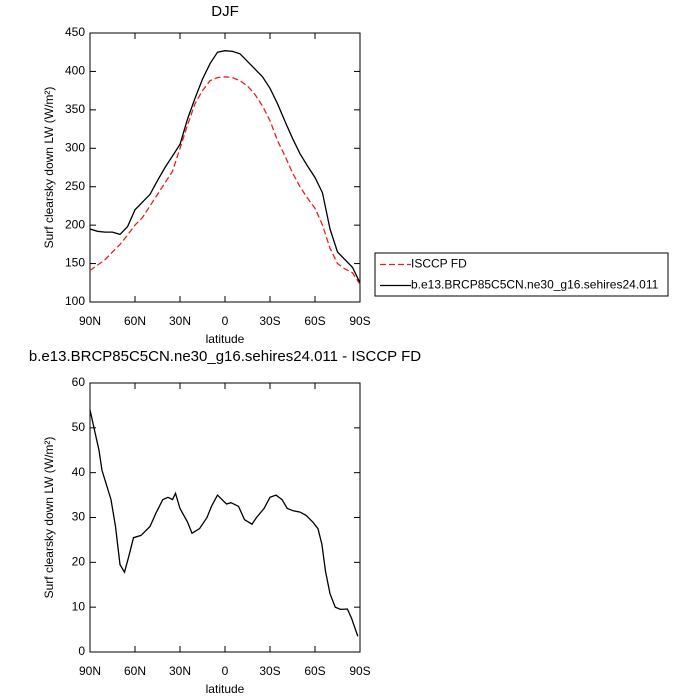 The height and width of the screenshot is (700, 700). I want to click on y-tick-label: 100, so click(75, 301).